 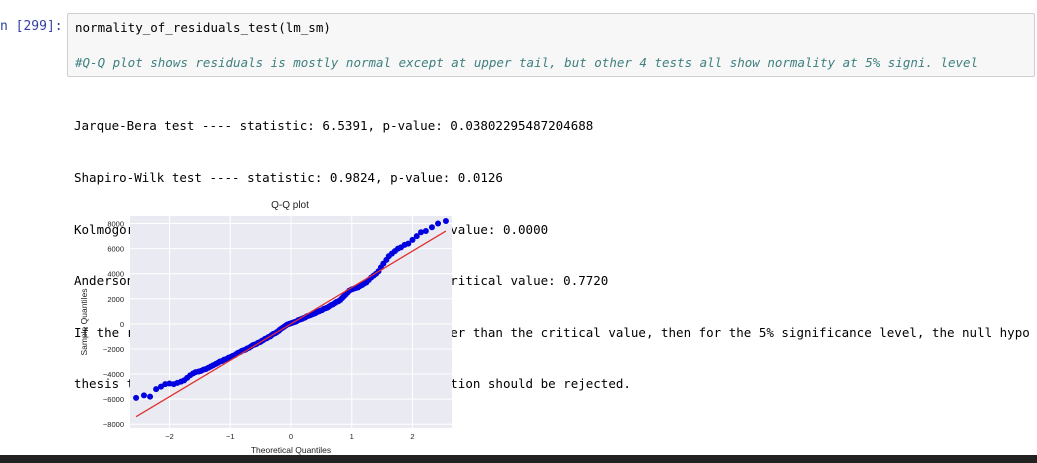 I want to click on left-edge, so click(x=1, y=227).